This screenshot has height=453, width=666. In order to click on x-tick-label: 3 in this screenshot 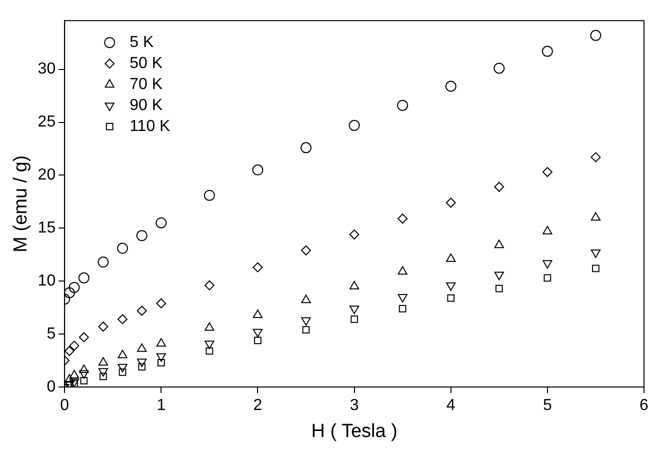, I will do `click(354, 405)`.